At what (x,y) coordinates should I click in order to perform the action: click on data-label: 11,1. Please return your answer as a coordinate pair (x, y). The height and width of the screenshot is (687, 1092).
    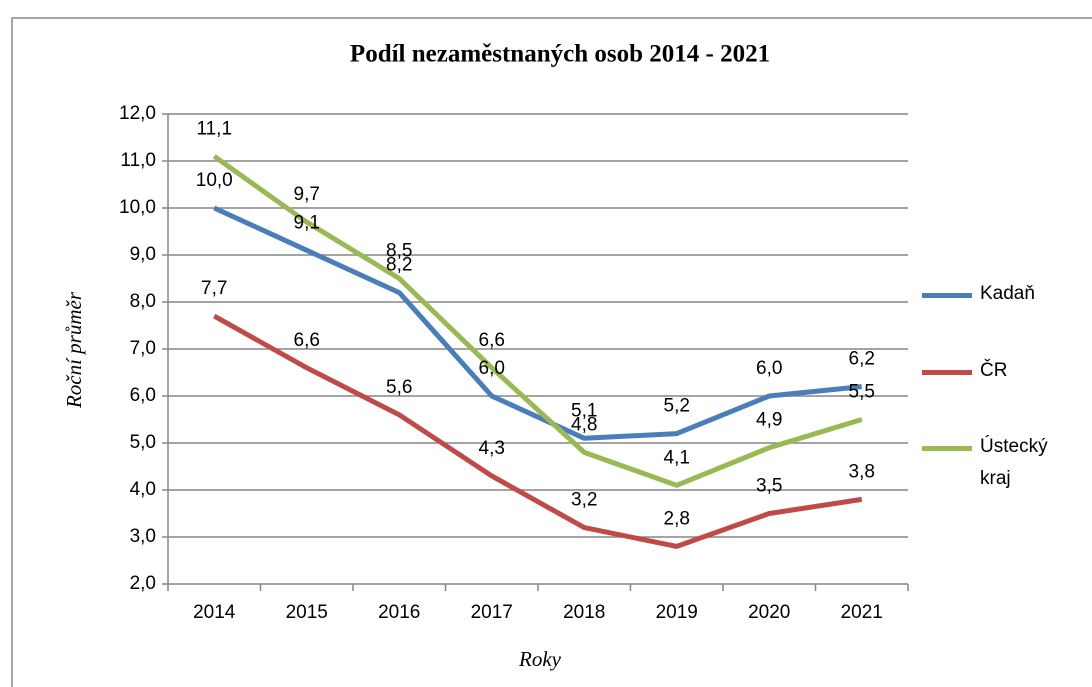
    Looking at the image, I should click on (214, 128).